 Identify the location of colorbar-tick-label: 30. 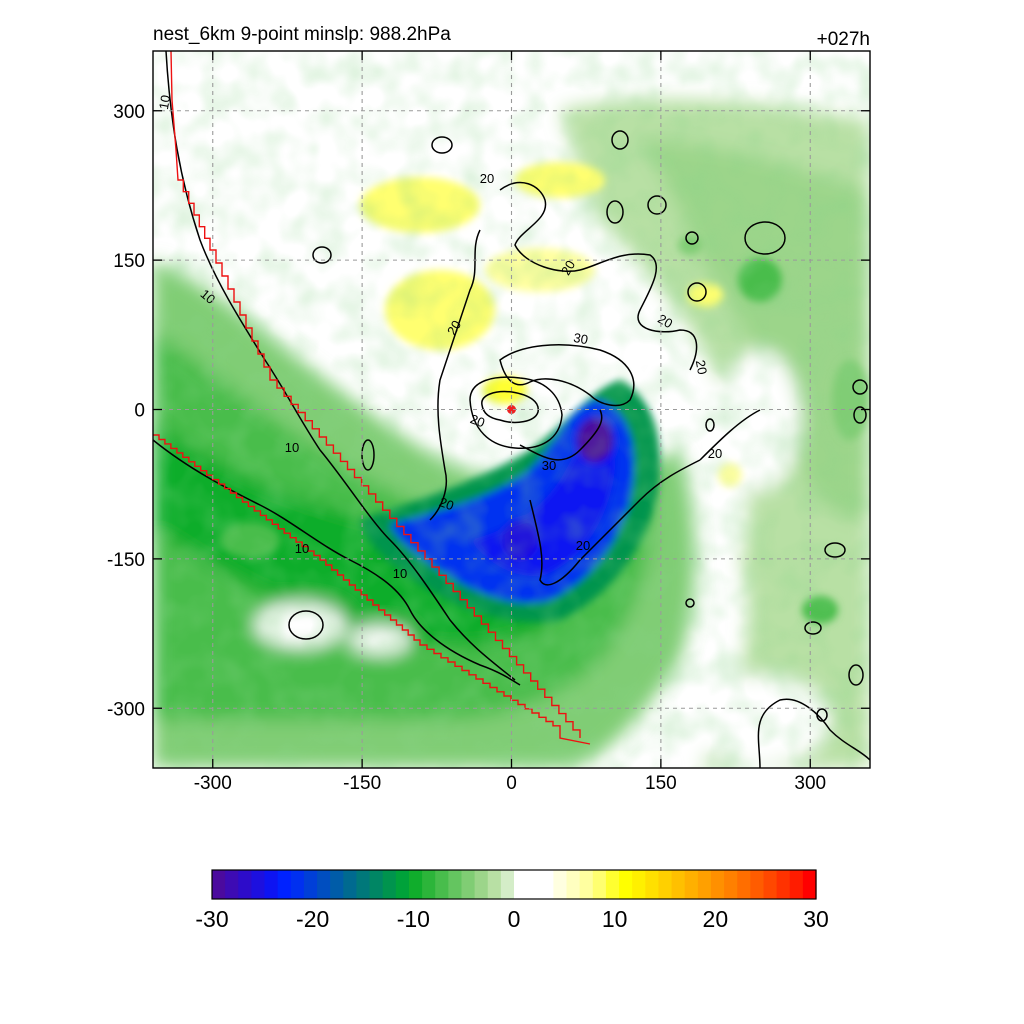
(816, 919).